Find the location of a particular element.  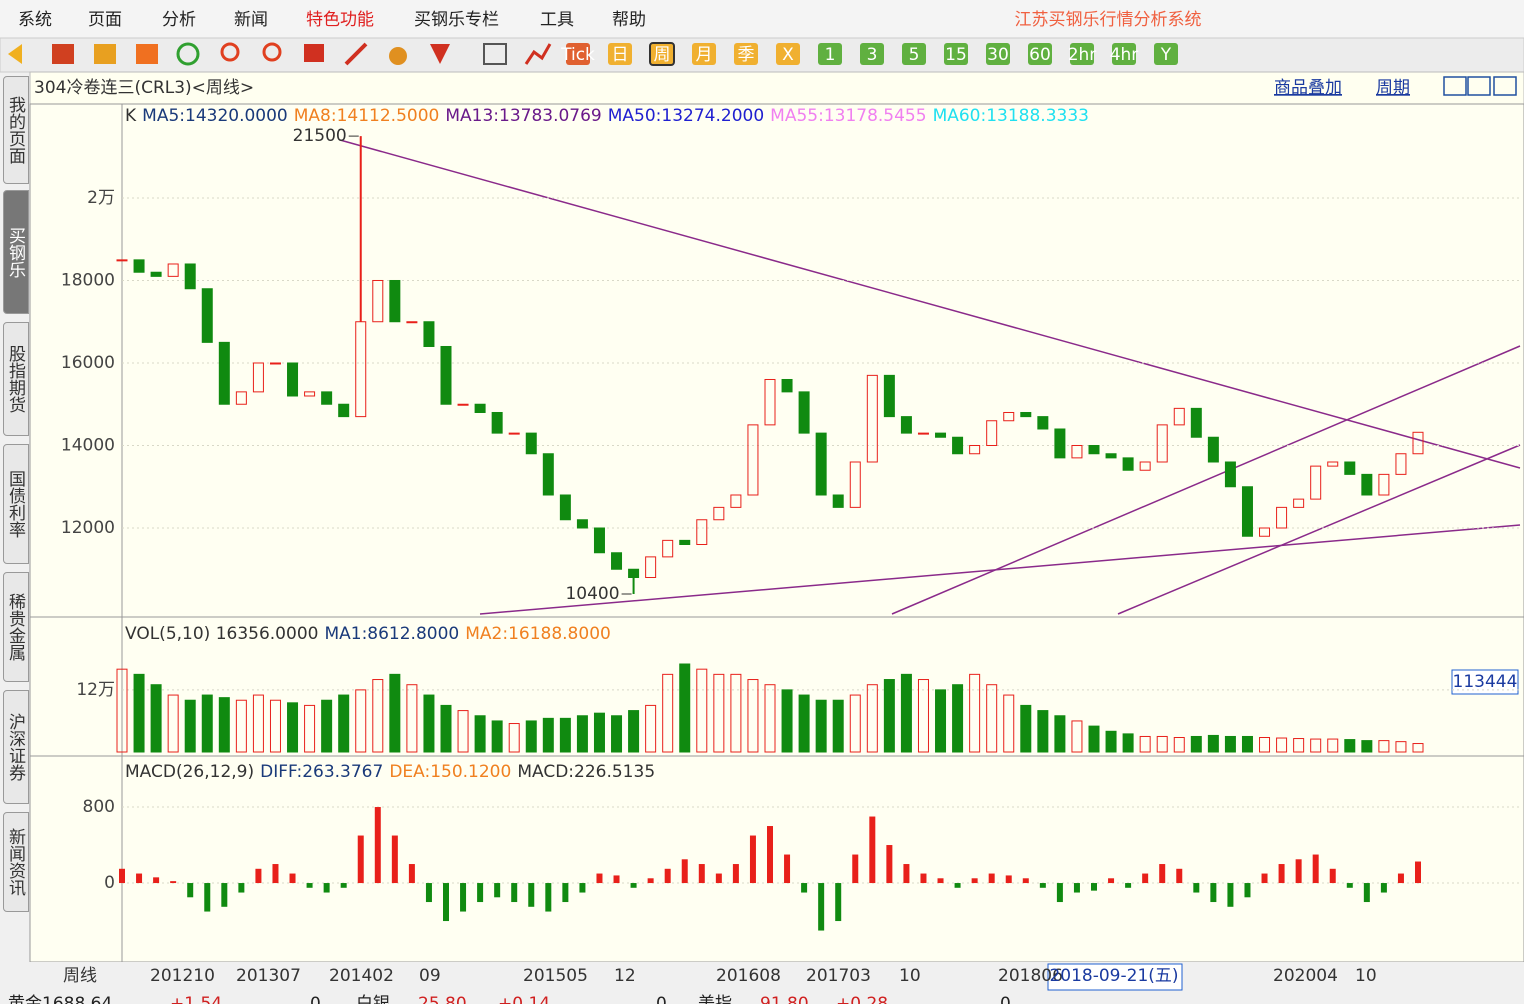

overlay-link: 商品叠加 is located at coordinates (1308, 88).